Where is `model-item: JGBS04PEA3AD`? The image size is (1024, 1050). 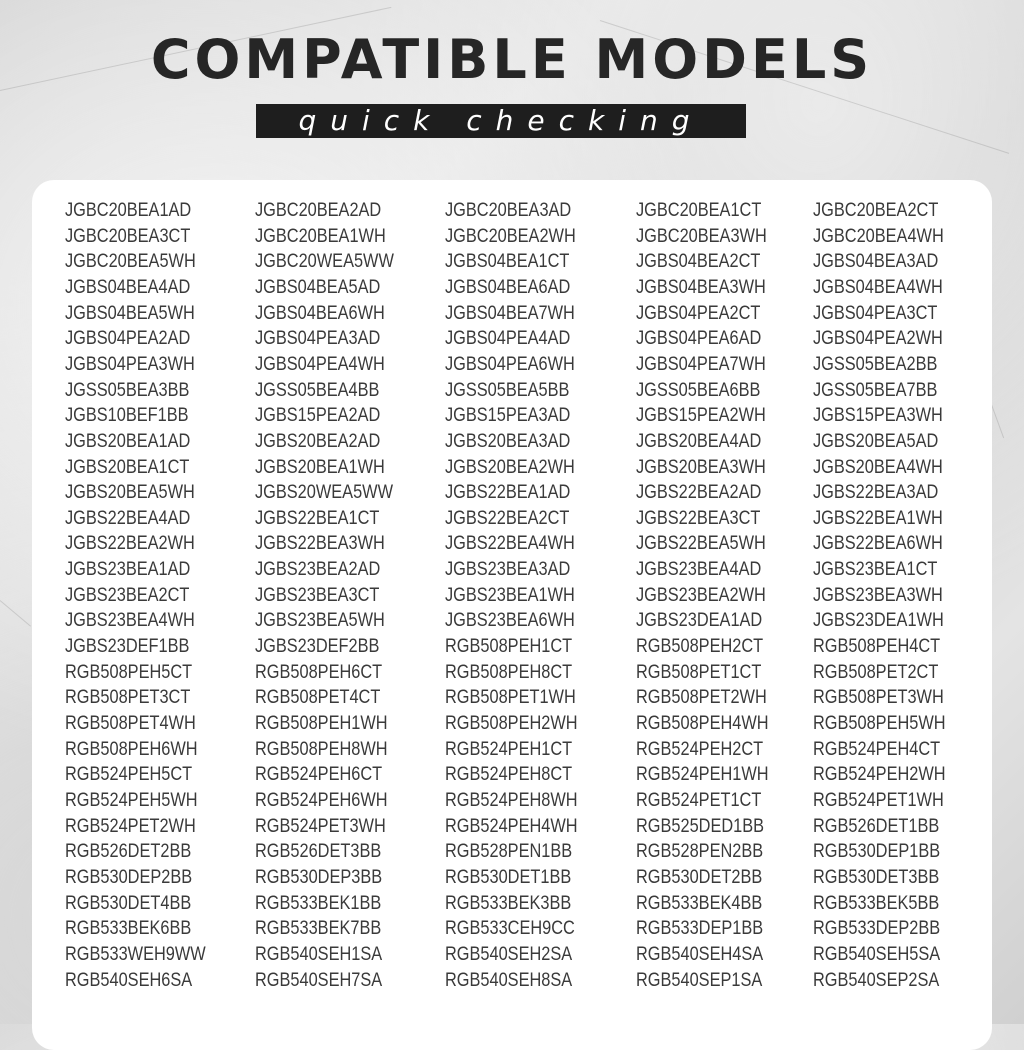 model-item: JGBS04PEA3AD is located at coordinates (318, 339).